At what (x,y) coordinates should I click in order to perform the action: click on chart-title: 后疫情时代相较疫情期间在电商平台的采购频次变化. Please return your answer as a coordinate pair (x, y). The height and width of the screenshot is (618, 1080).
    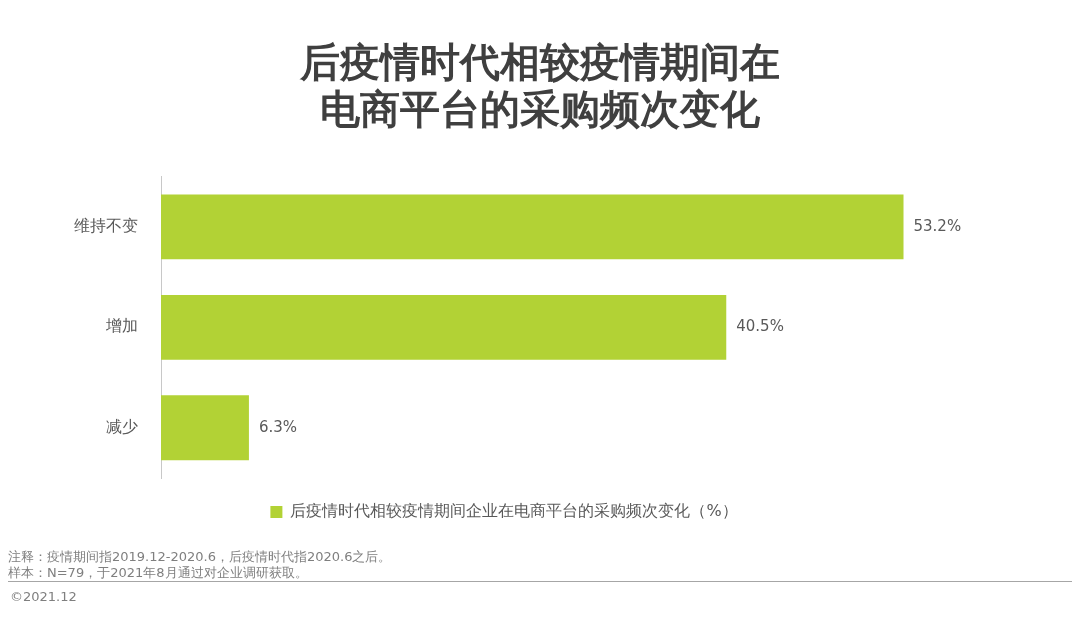
    Looking at the image, I should click on (540, 86).